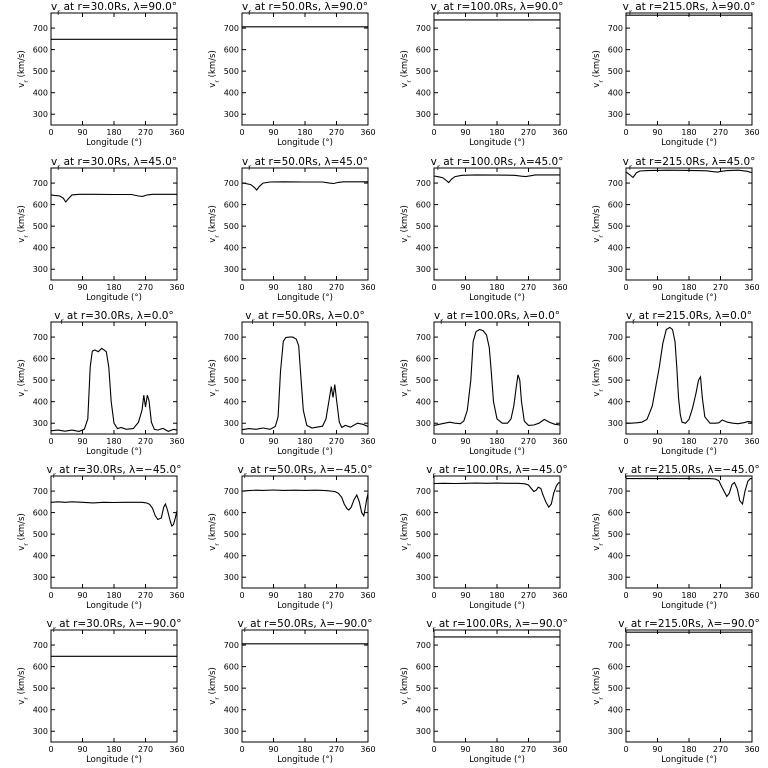  What do you see at coordinates (309, 7) in the screenshot?
I see `panel-title-rest: at r=50.0Rs, λ=90.0°` at bounding box center [309, 7].